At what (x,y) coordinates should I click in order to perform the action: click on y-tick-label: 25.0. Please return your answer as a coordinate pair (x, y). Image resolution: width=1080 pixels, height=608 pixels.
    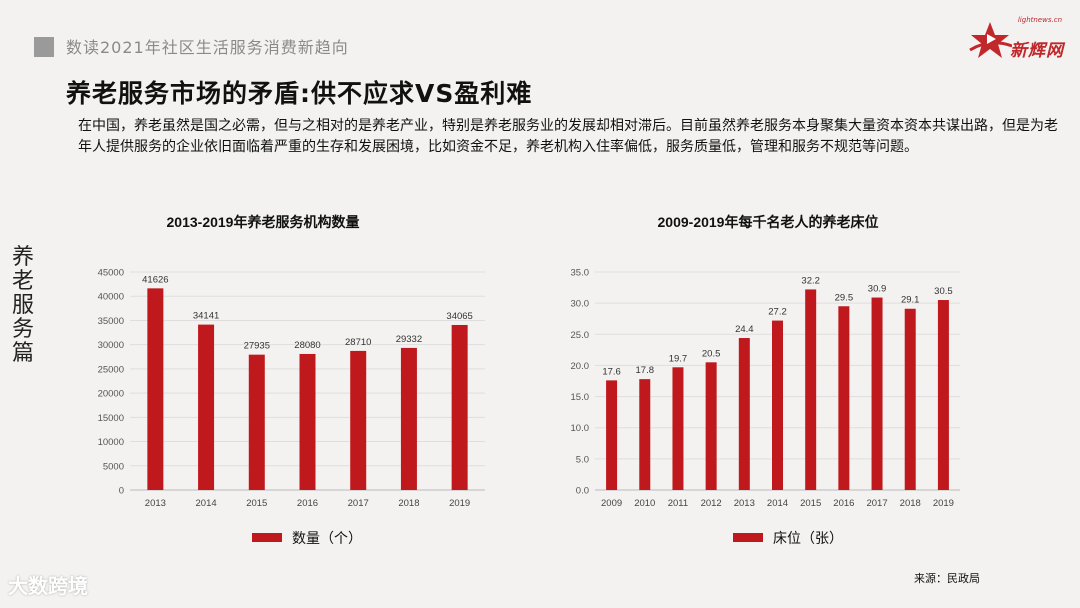
    Looking at the image, I should click on (580, 335).